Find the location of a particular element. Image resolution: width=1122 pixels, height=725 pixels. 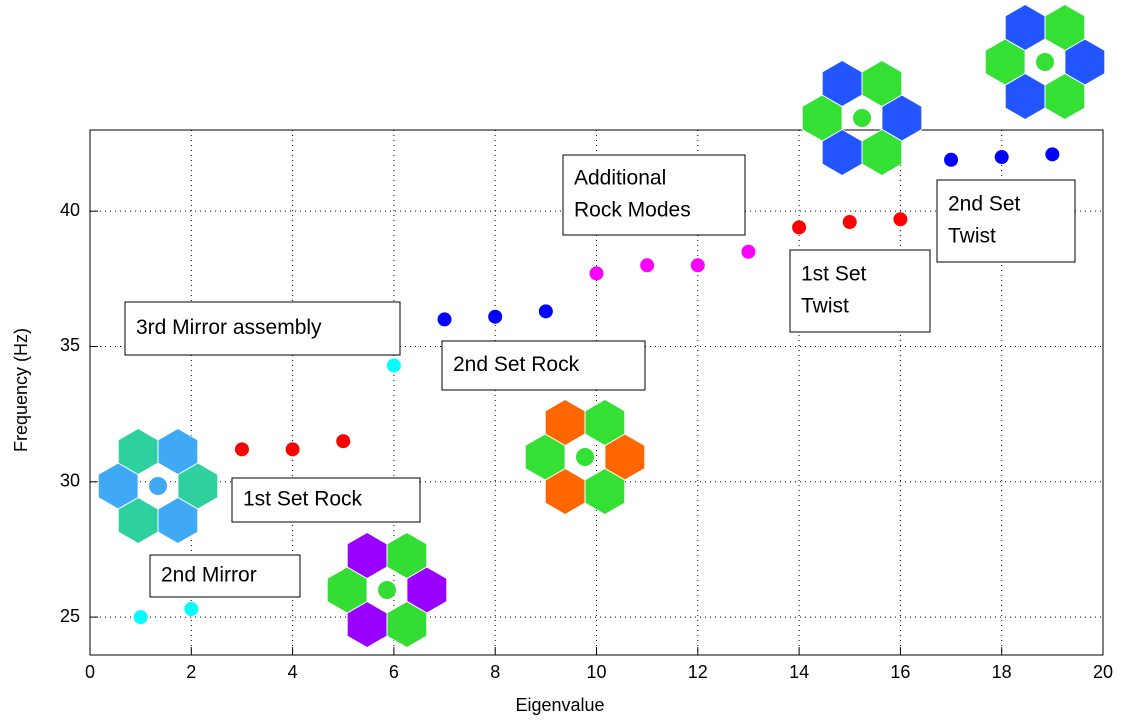

x-tick-label: 8 is located at coordinates (495, 672).